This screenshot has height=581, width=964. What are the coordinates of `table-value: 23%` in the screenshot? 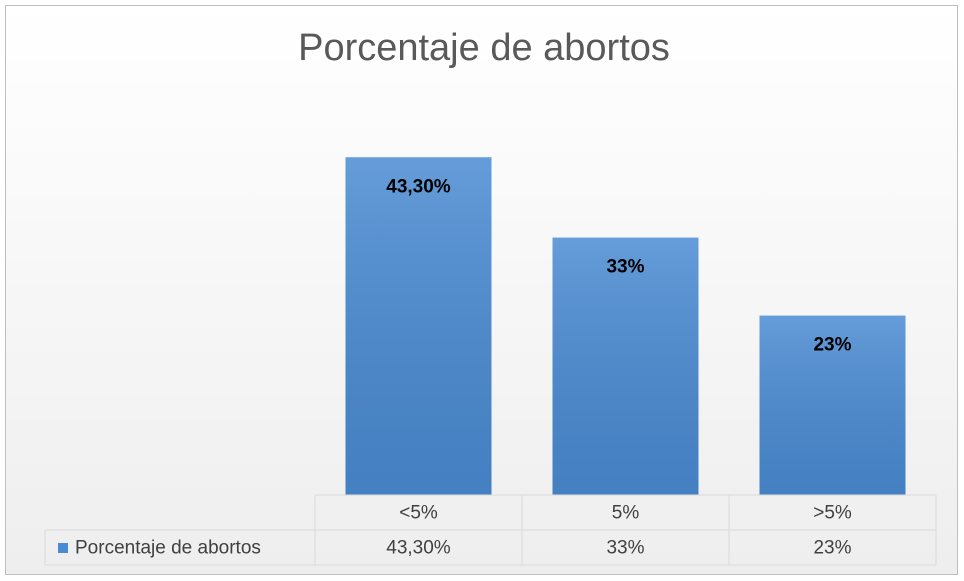 It's located at (832, 548).